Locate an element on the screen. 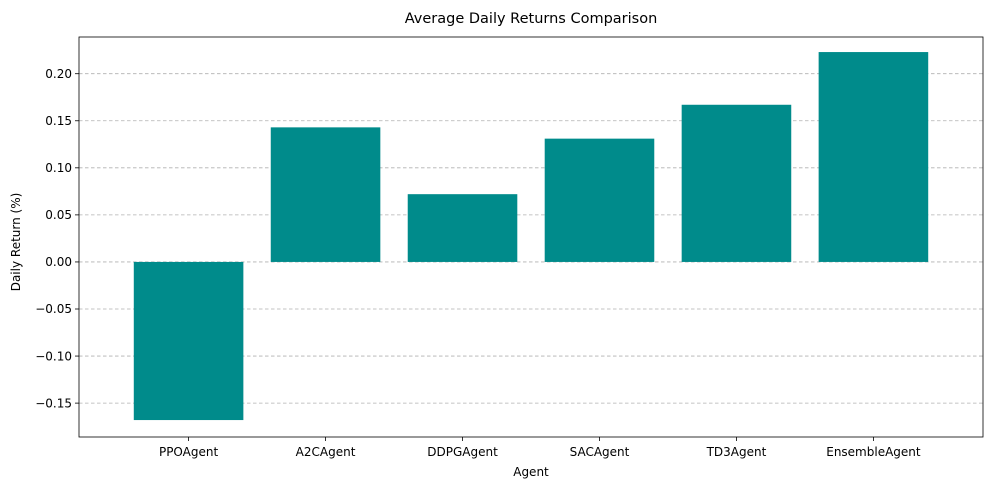 This screenshot has width=989, height=490. y-tick-label: 0.00 is located at coordinates (58, 262).